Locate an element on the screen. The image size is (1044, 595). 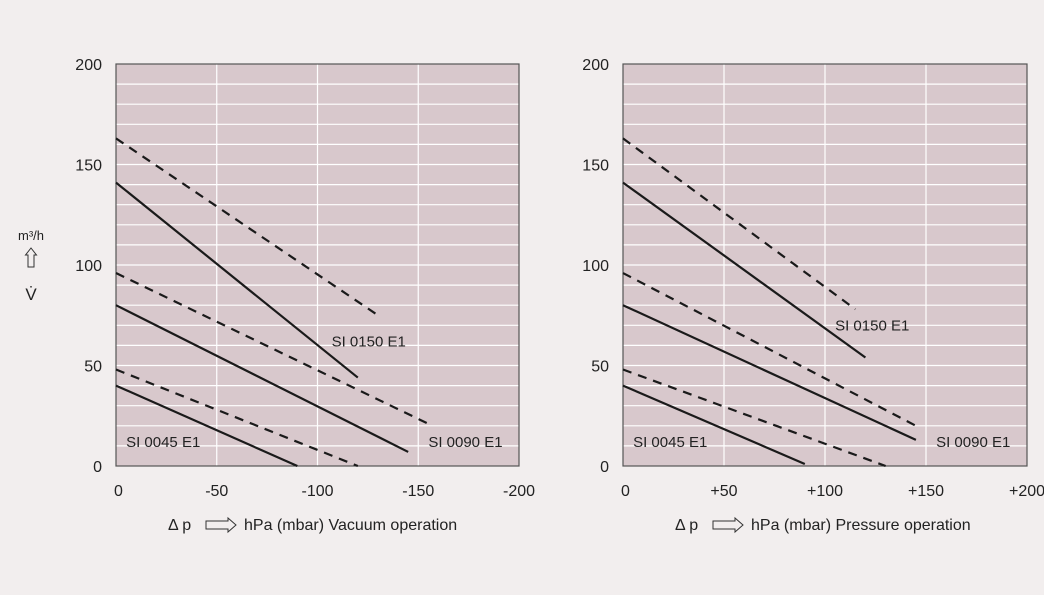
x-axis-unit-label: hPa (mbar) Vacuum operation is located at coordinates (350, 525).